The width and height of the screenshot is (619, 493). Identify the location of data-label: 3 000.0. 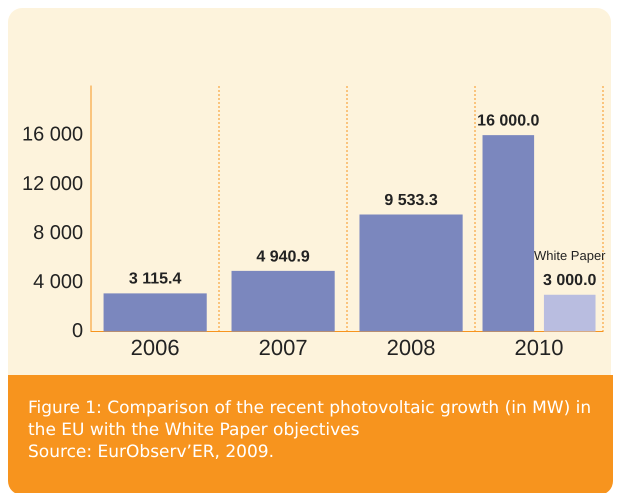
(570, 281).